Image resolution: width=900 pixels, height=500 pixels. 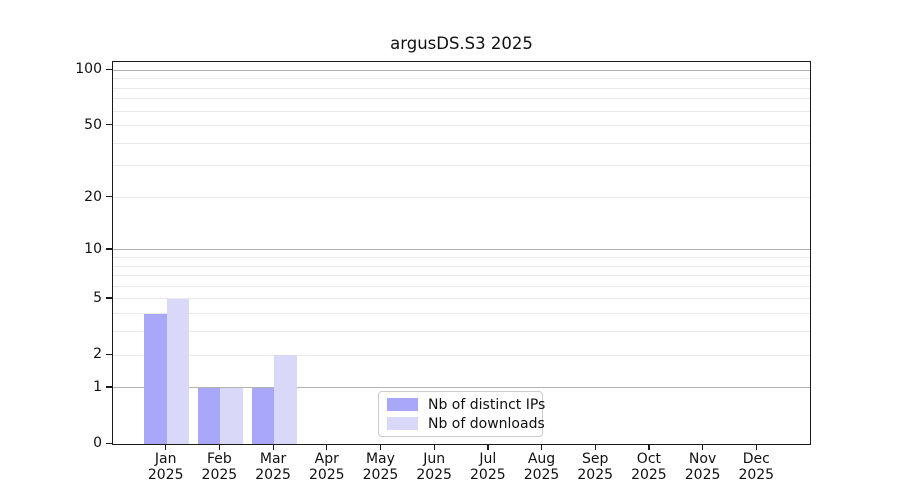 I want to click on y-tick-label: 20, so click(x=93, y=196).